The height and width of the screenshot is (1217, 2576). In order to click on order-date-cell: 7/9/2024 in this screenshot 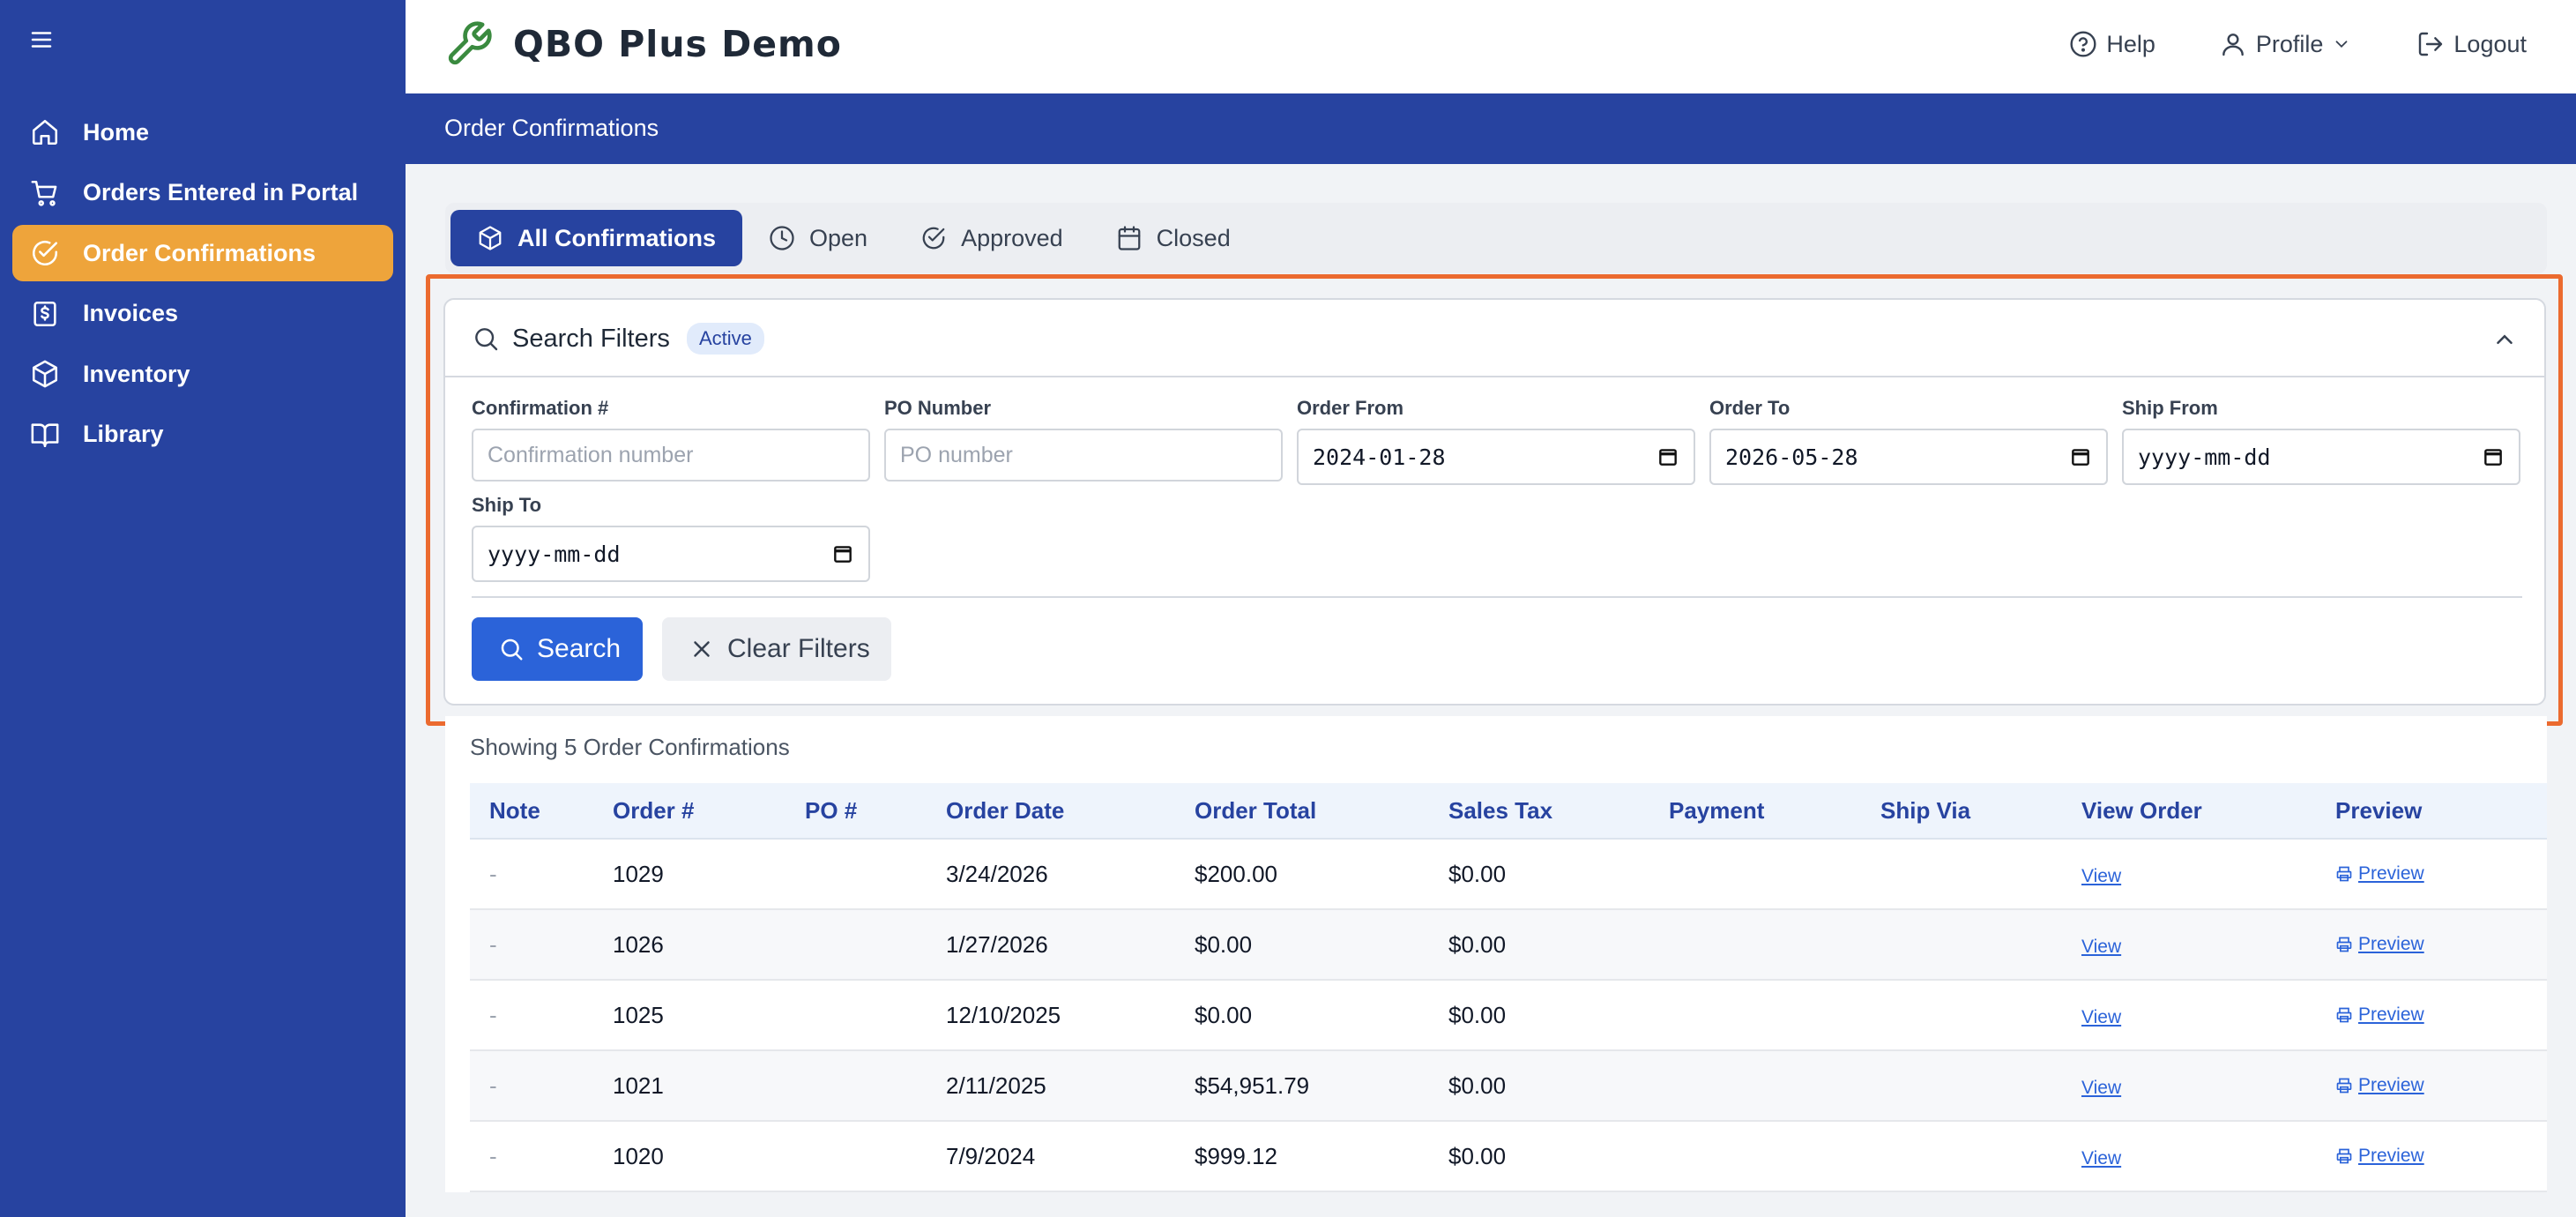, I will do `click(991, 1155)`.